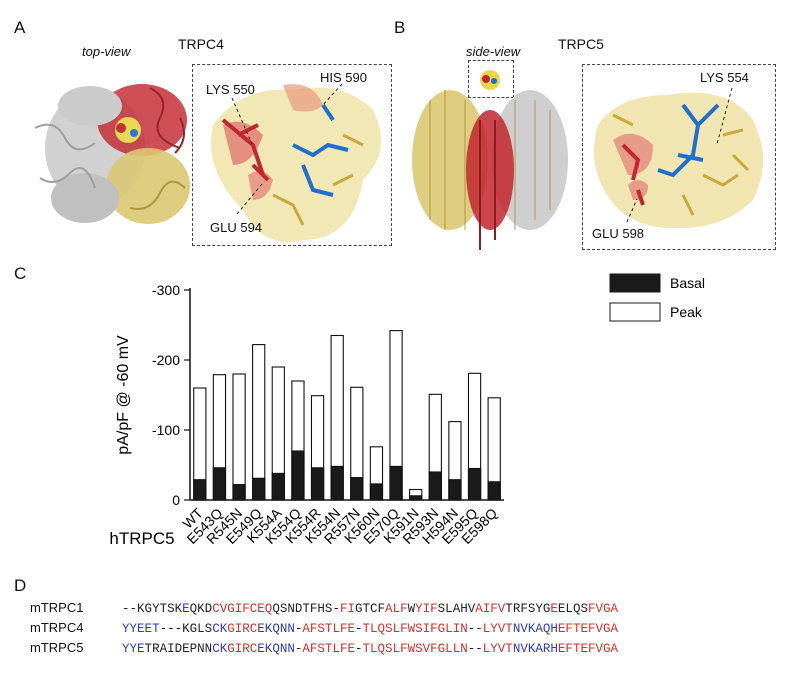 The image size is (787, 681). I want to click on trpc5-binding-pocket-zoom, so click(678, 160).